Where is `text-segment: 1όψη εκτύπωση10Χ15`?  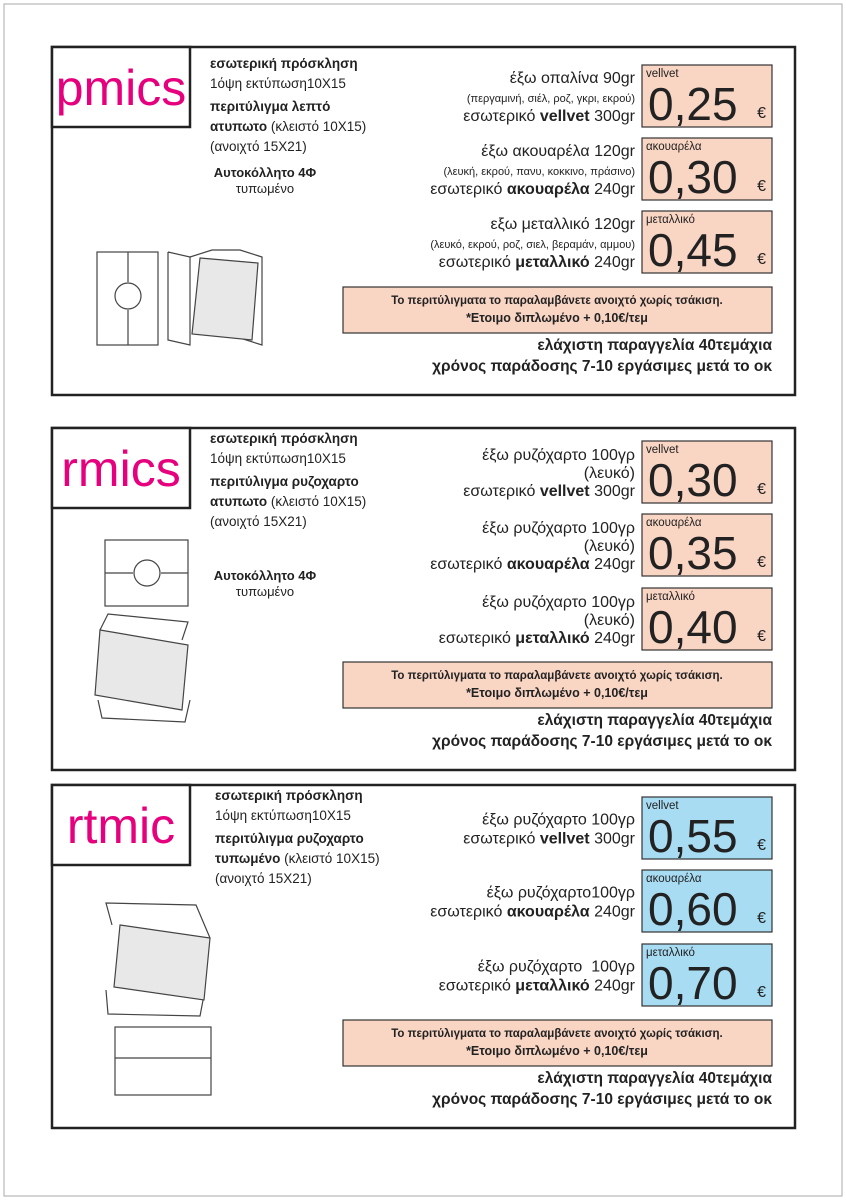
text-segment: 1όψη εκτύπωση10Χ15 is located at coordinates (278, 458).